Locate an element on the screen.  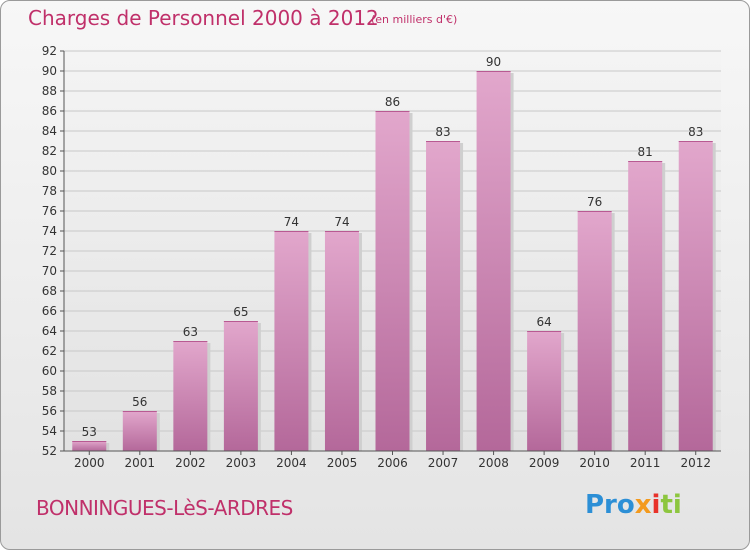
value-label-2001: 56 is located at coordinates (139, 402).